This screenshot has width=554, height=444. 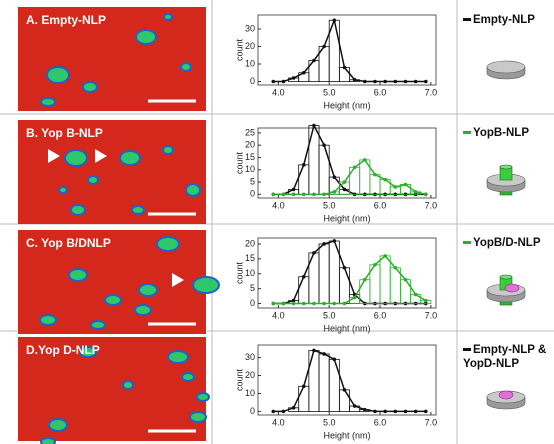 What do you see at coordinates (66, 20) in the screenshot?
I see `panel-label: A. Empty-NLP` at bounding box center [66, 20].